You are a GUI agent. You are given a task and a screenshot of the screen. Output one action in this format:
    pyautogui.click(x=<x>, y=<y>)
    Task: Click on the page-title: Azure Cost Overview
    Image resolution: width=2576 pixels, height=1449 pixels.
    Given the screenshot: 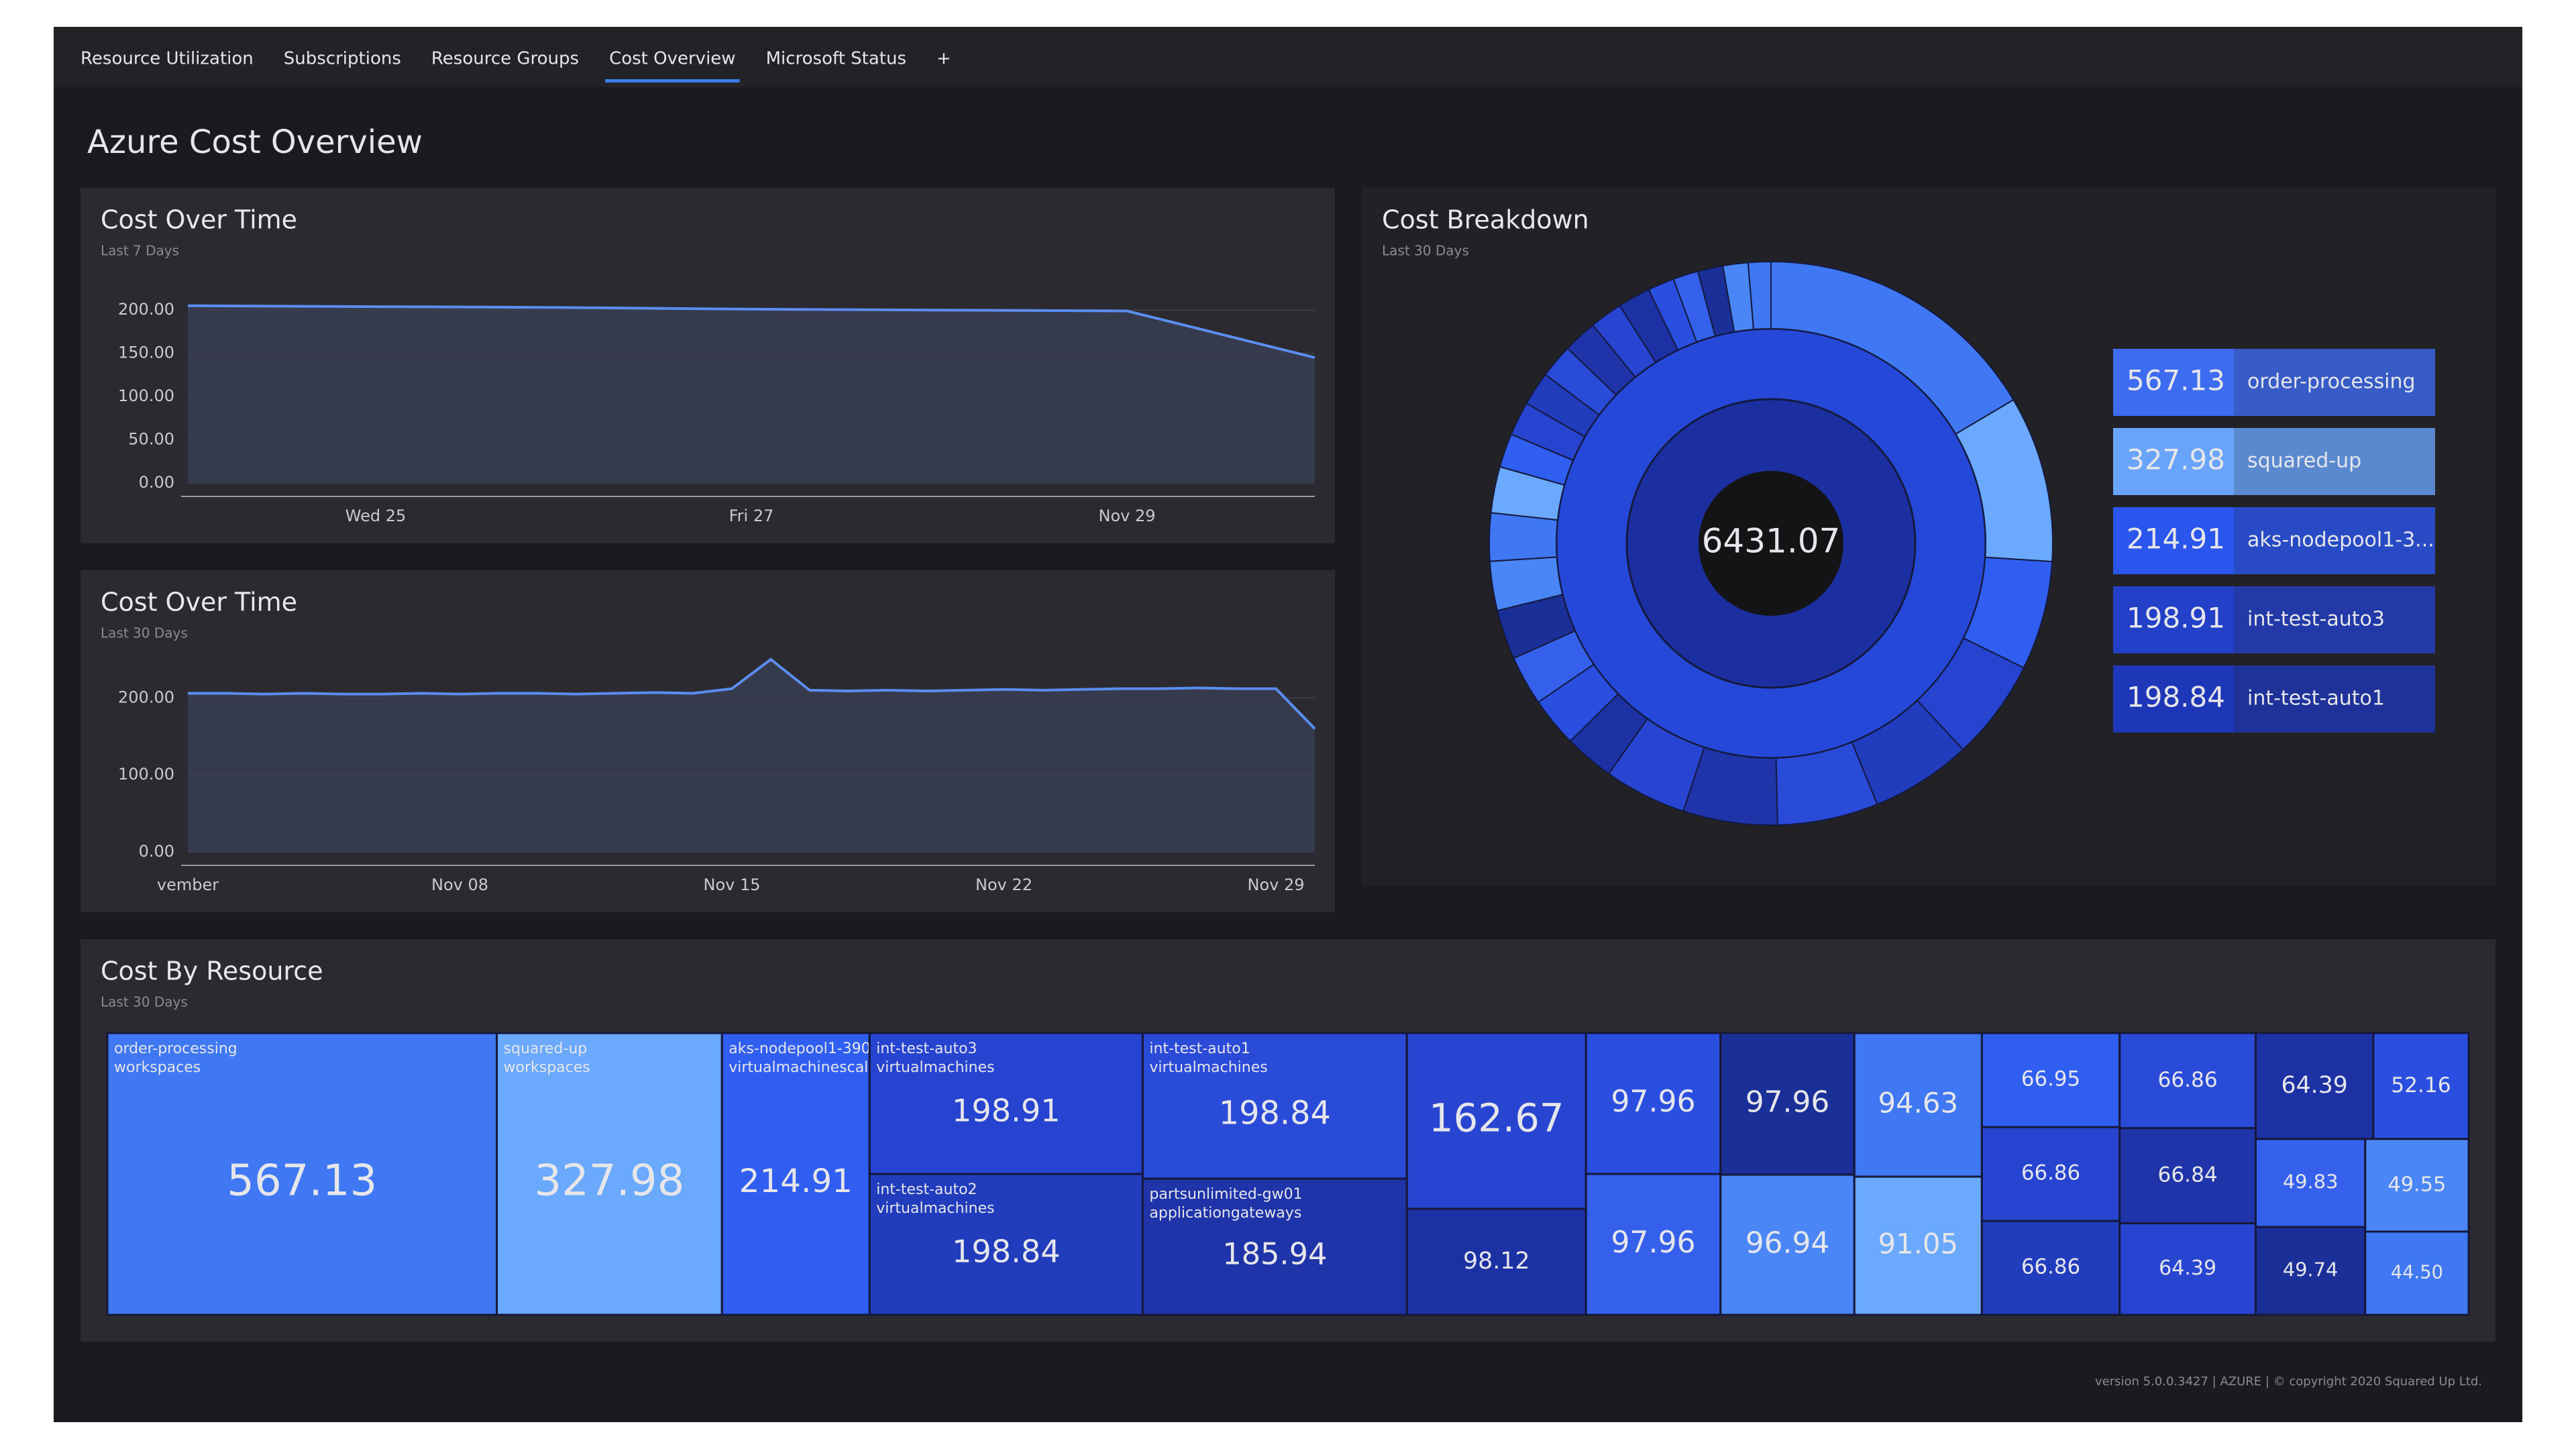 What is the action you would take?
    pyautogui.click(x=255, y=142)
    